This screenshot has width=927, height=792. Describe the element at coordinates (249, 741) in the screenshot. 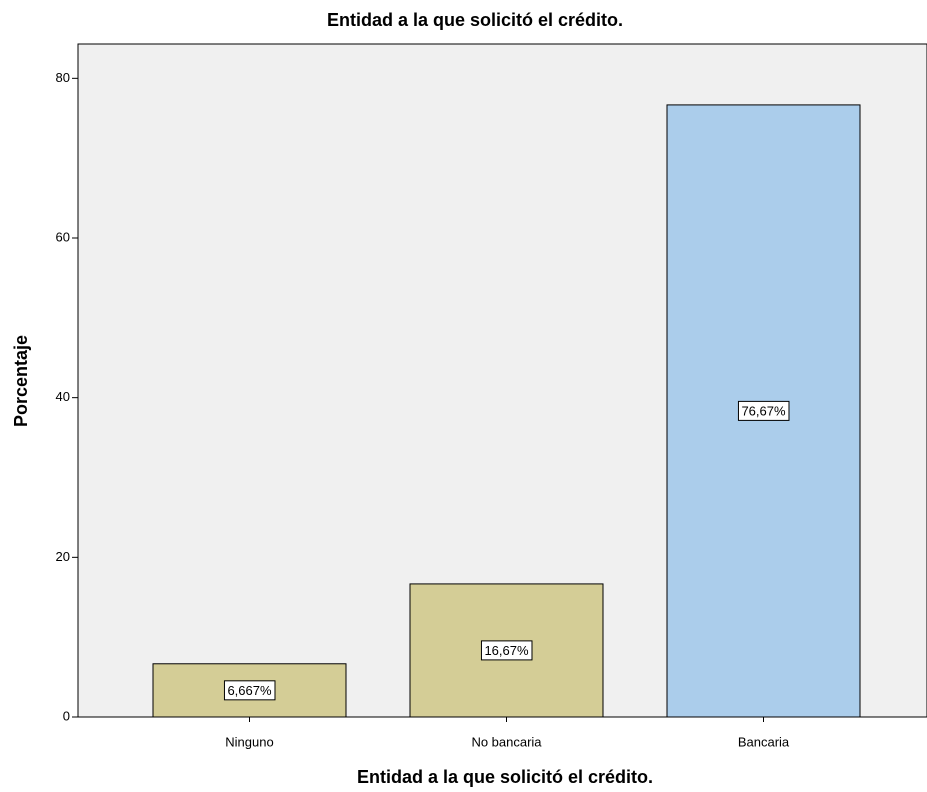

I see `x-tick-label: Ninguno` at that location.